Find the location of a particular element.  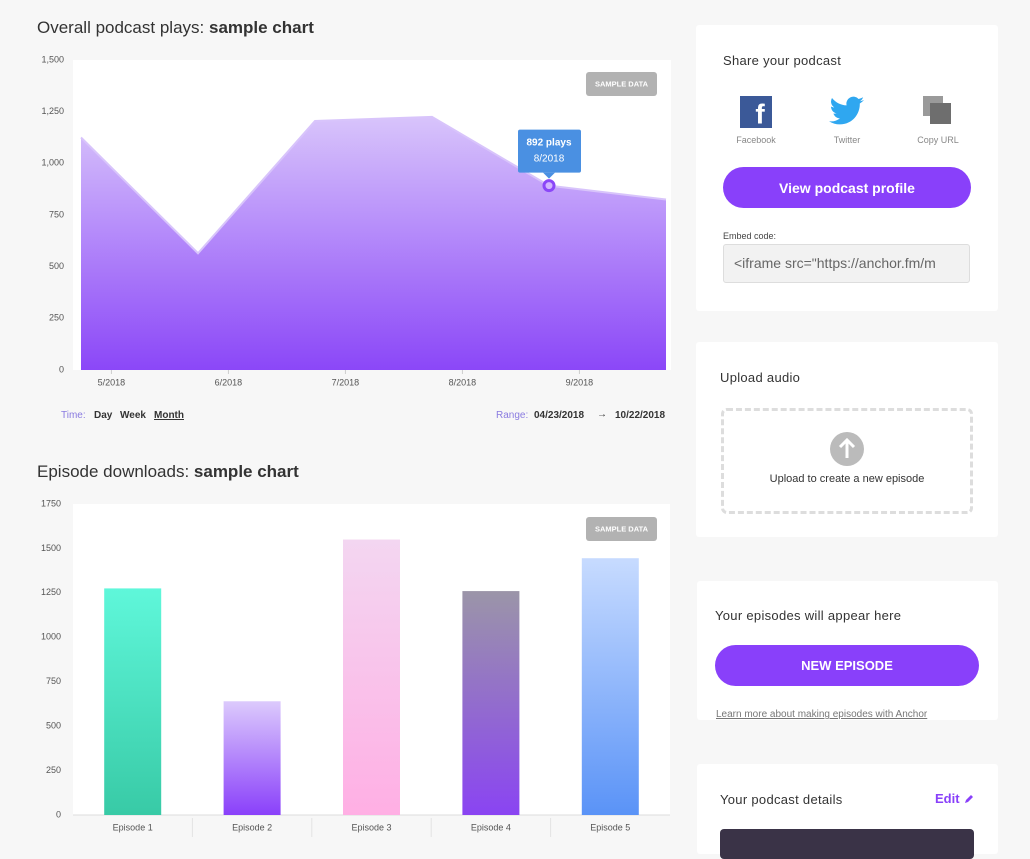

y-tick-label: 1000 is located at coordinates (51, 637).